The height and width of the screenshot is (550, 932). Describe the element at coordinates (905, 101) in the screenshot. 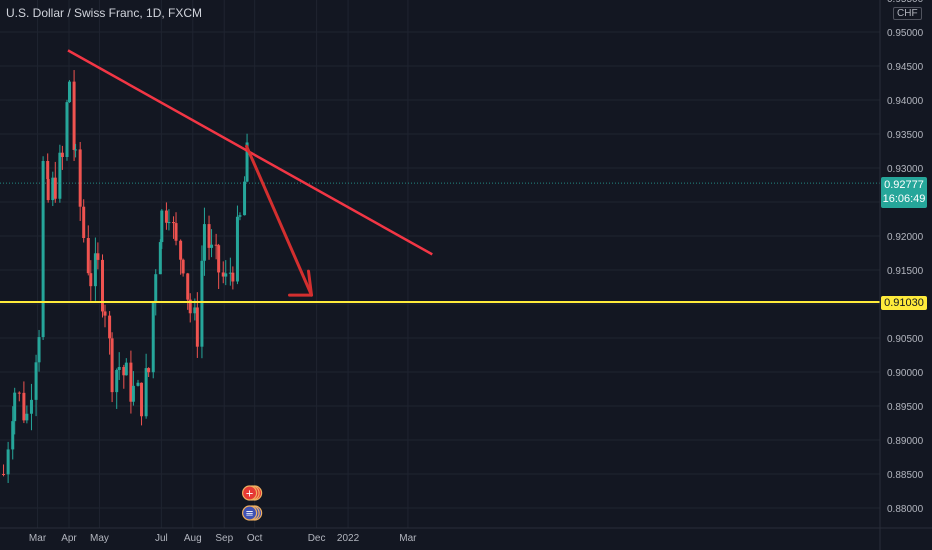

I see `price-tick-label: 0.94000` at that location.